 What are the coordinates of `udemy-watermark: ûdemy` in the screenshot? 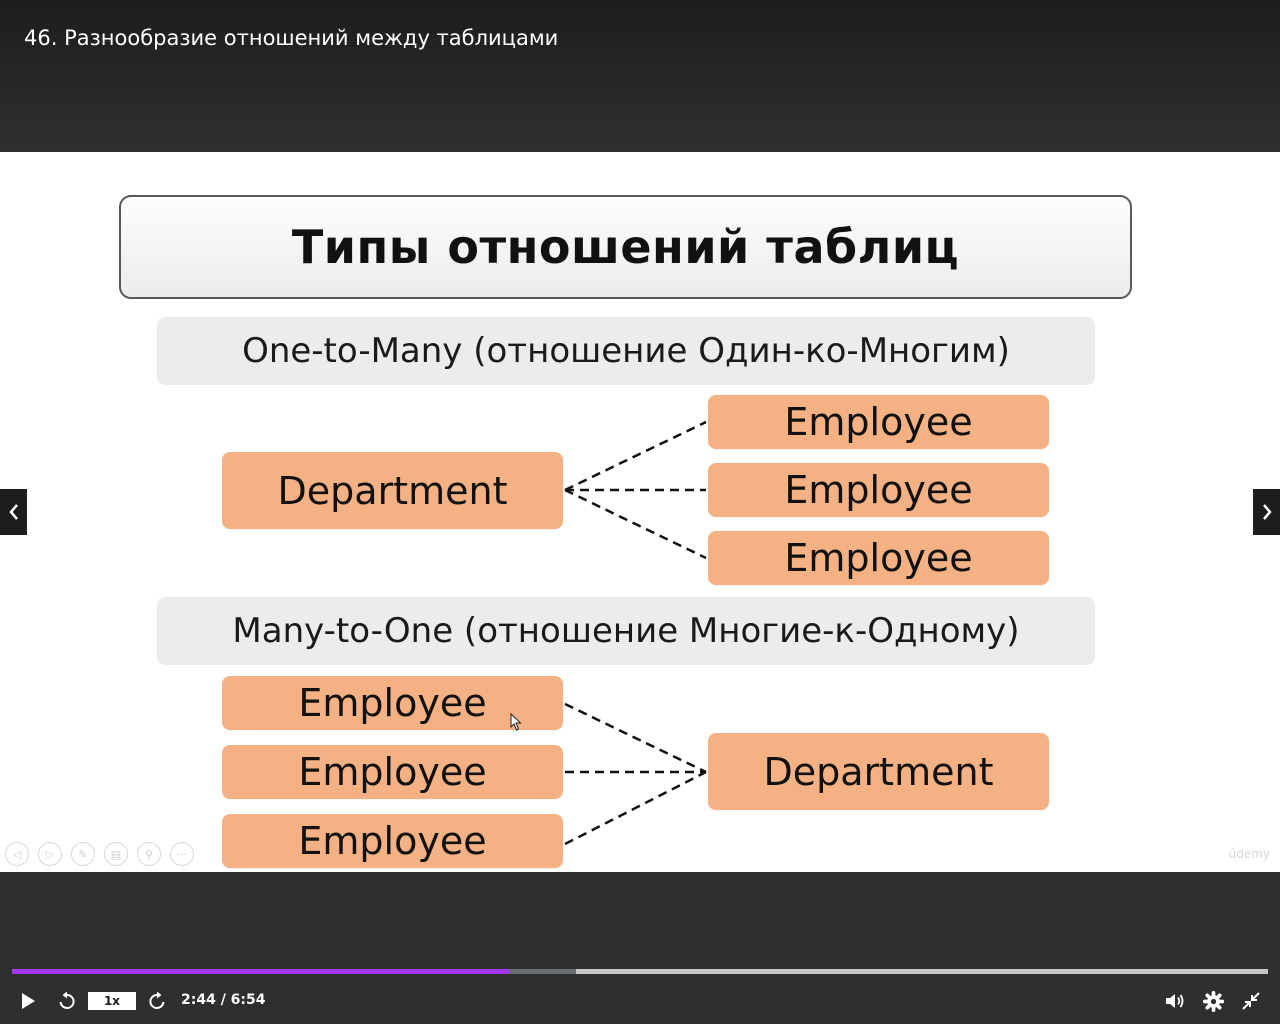 It's located at (1249, 854).